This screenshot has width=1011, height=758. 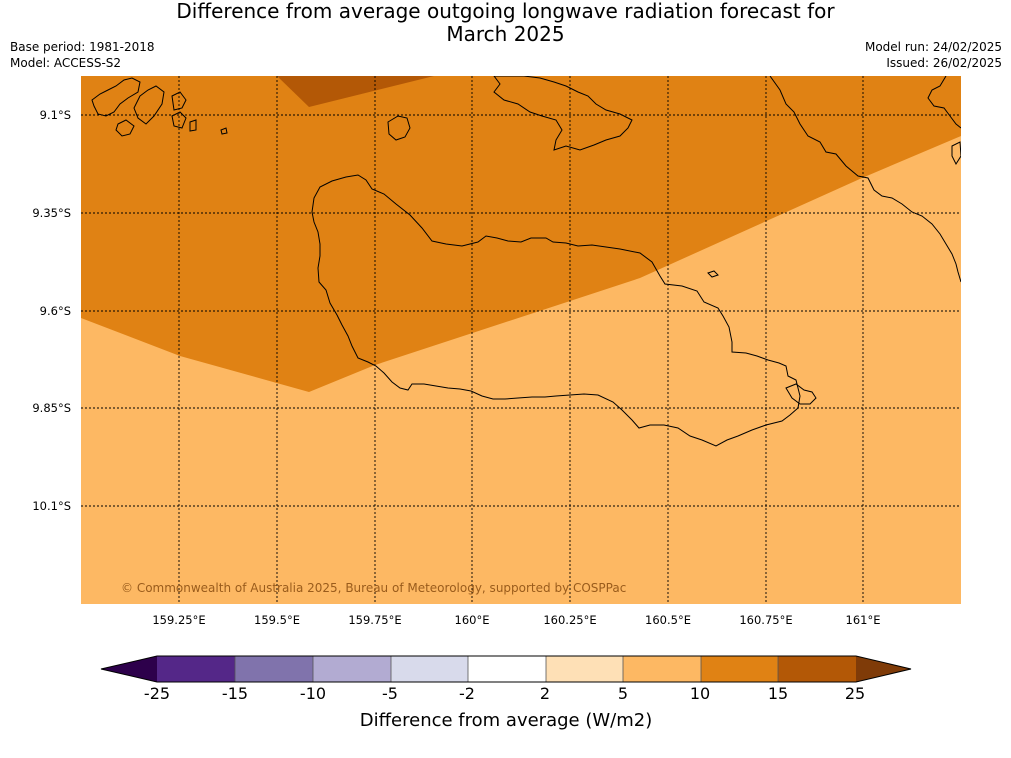 I want to click on metadata-right: Model run: 24/02/2025 Issued: 26/02/2025, so click(x=933, y=55).